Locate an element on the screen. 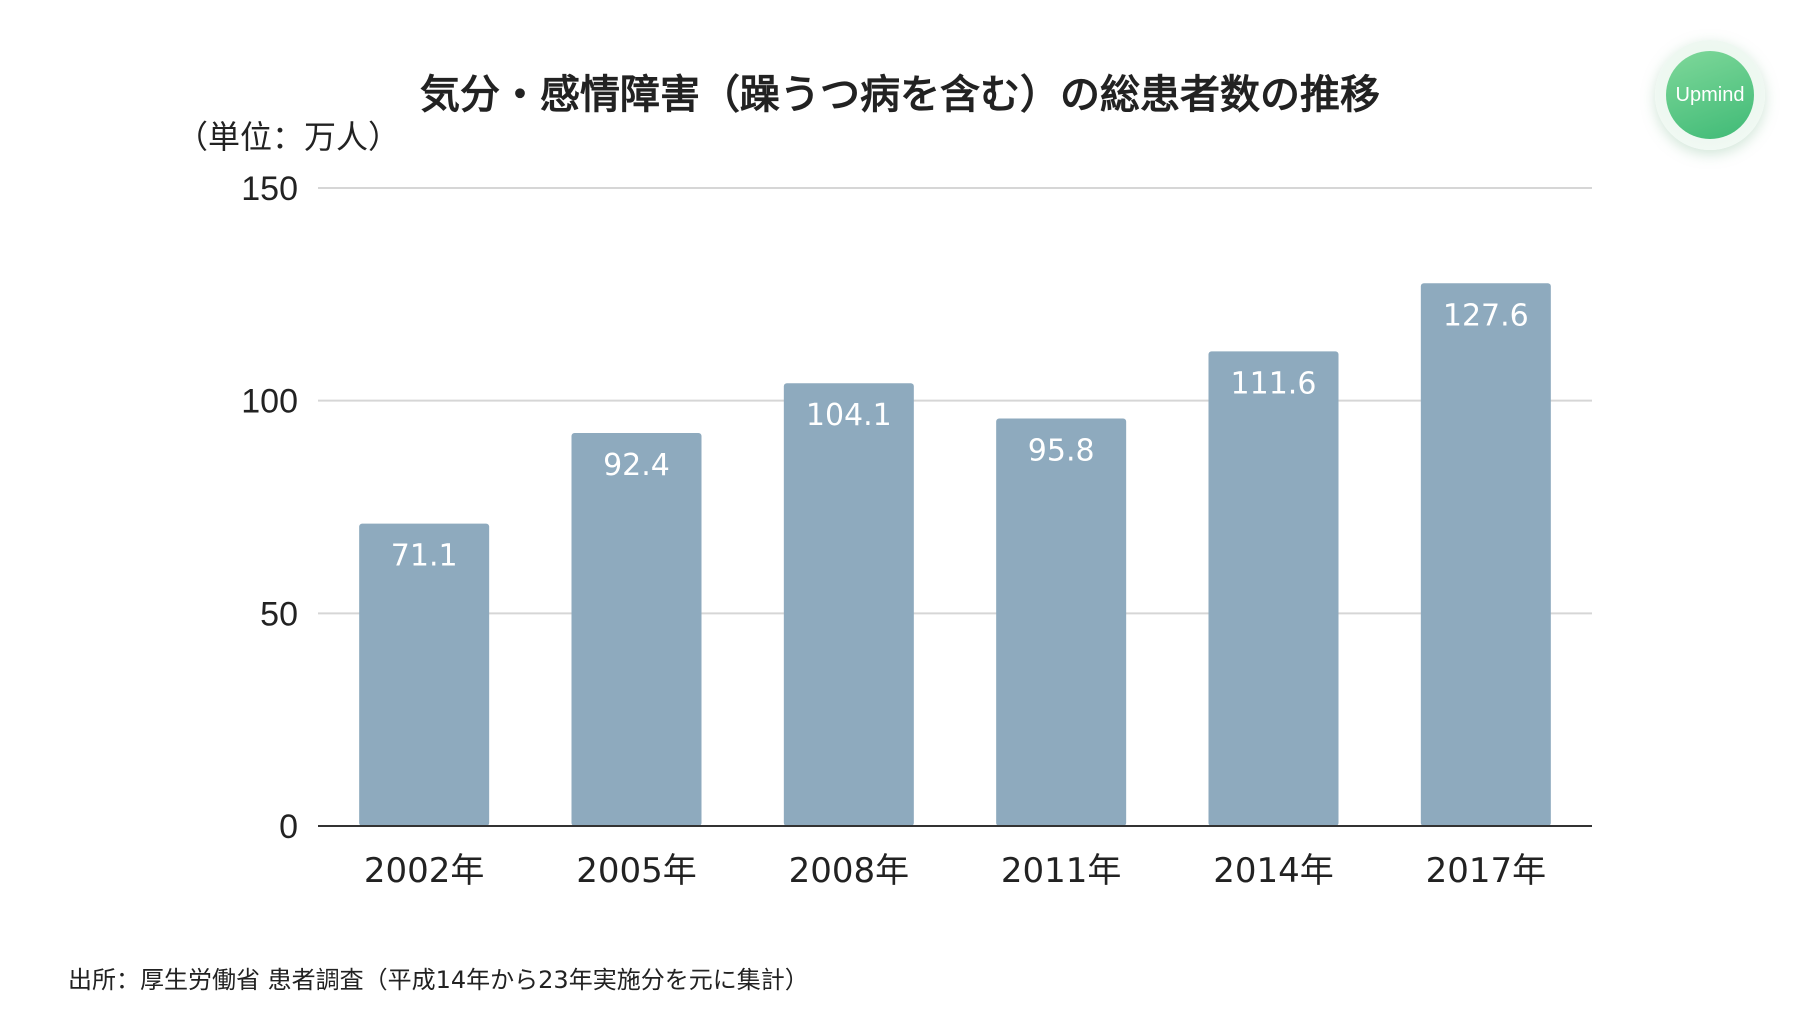 This screenshot has height=1010, width=1800. x-tick-label: 2011年 is located at coordinates (1061, 871).